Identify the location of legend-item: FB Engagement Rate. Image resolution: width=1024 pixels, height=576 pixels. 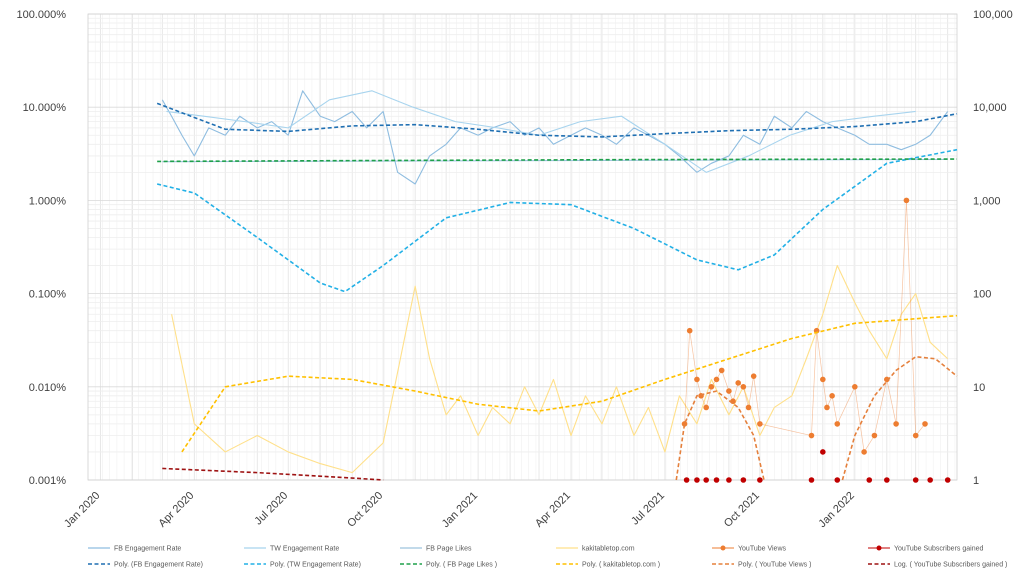
(134, 549).